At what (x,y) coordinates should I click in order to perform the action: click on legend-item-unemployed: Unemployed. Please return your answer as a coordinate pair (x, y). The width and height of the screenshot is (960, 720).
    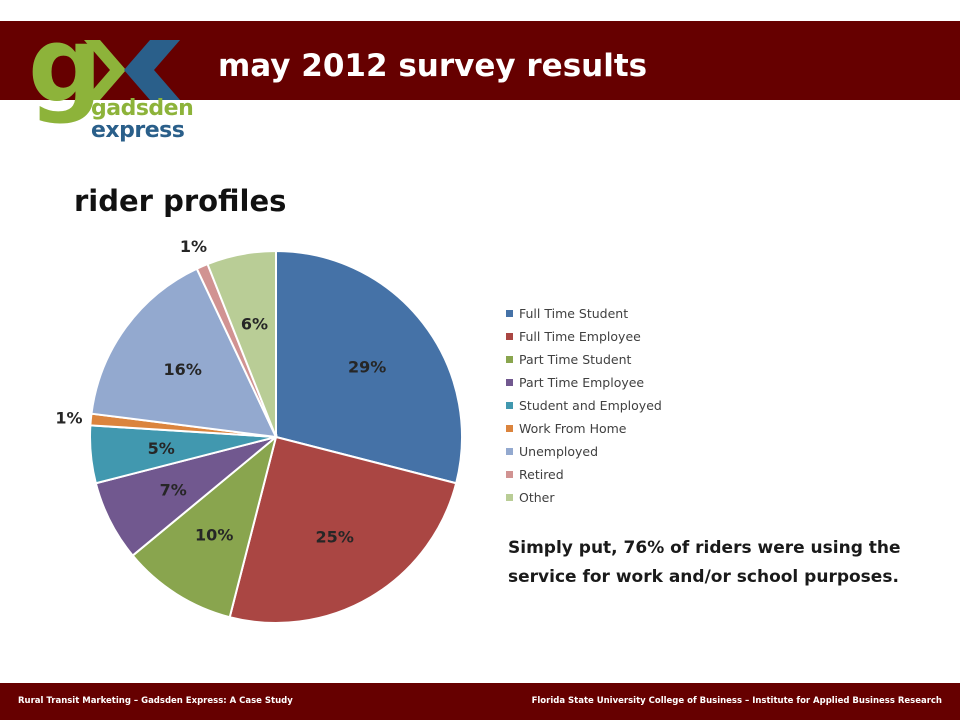
    Looking at the image, I should click on (584, 451).